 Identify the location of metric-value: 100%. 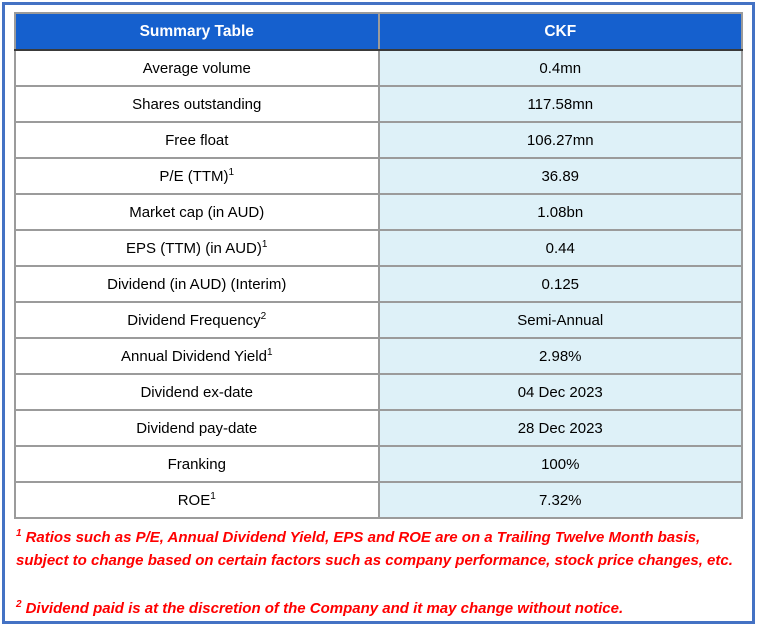
(560, 464).